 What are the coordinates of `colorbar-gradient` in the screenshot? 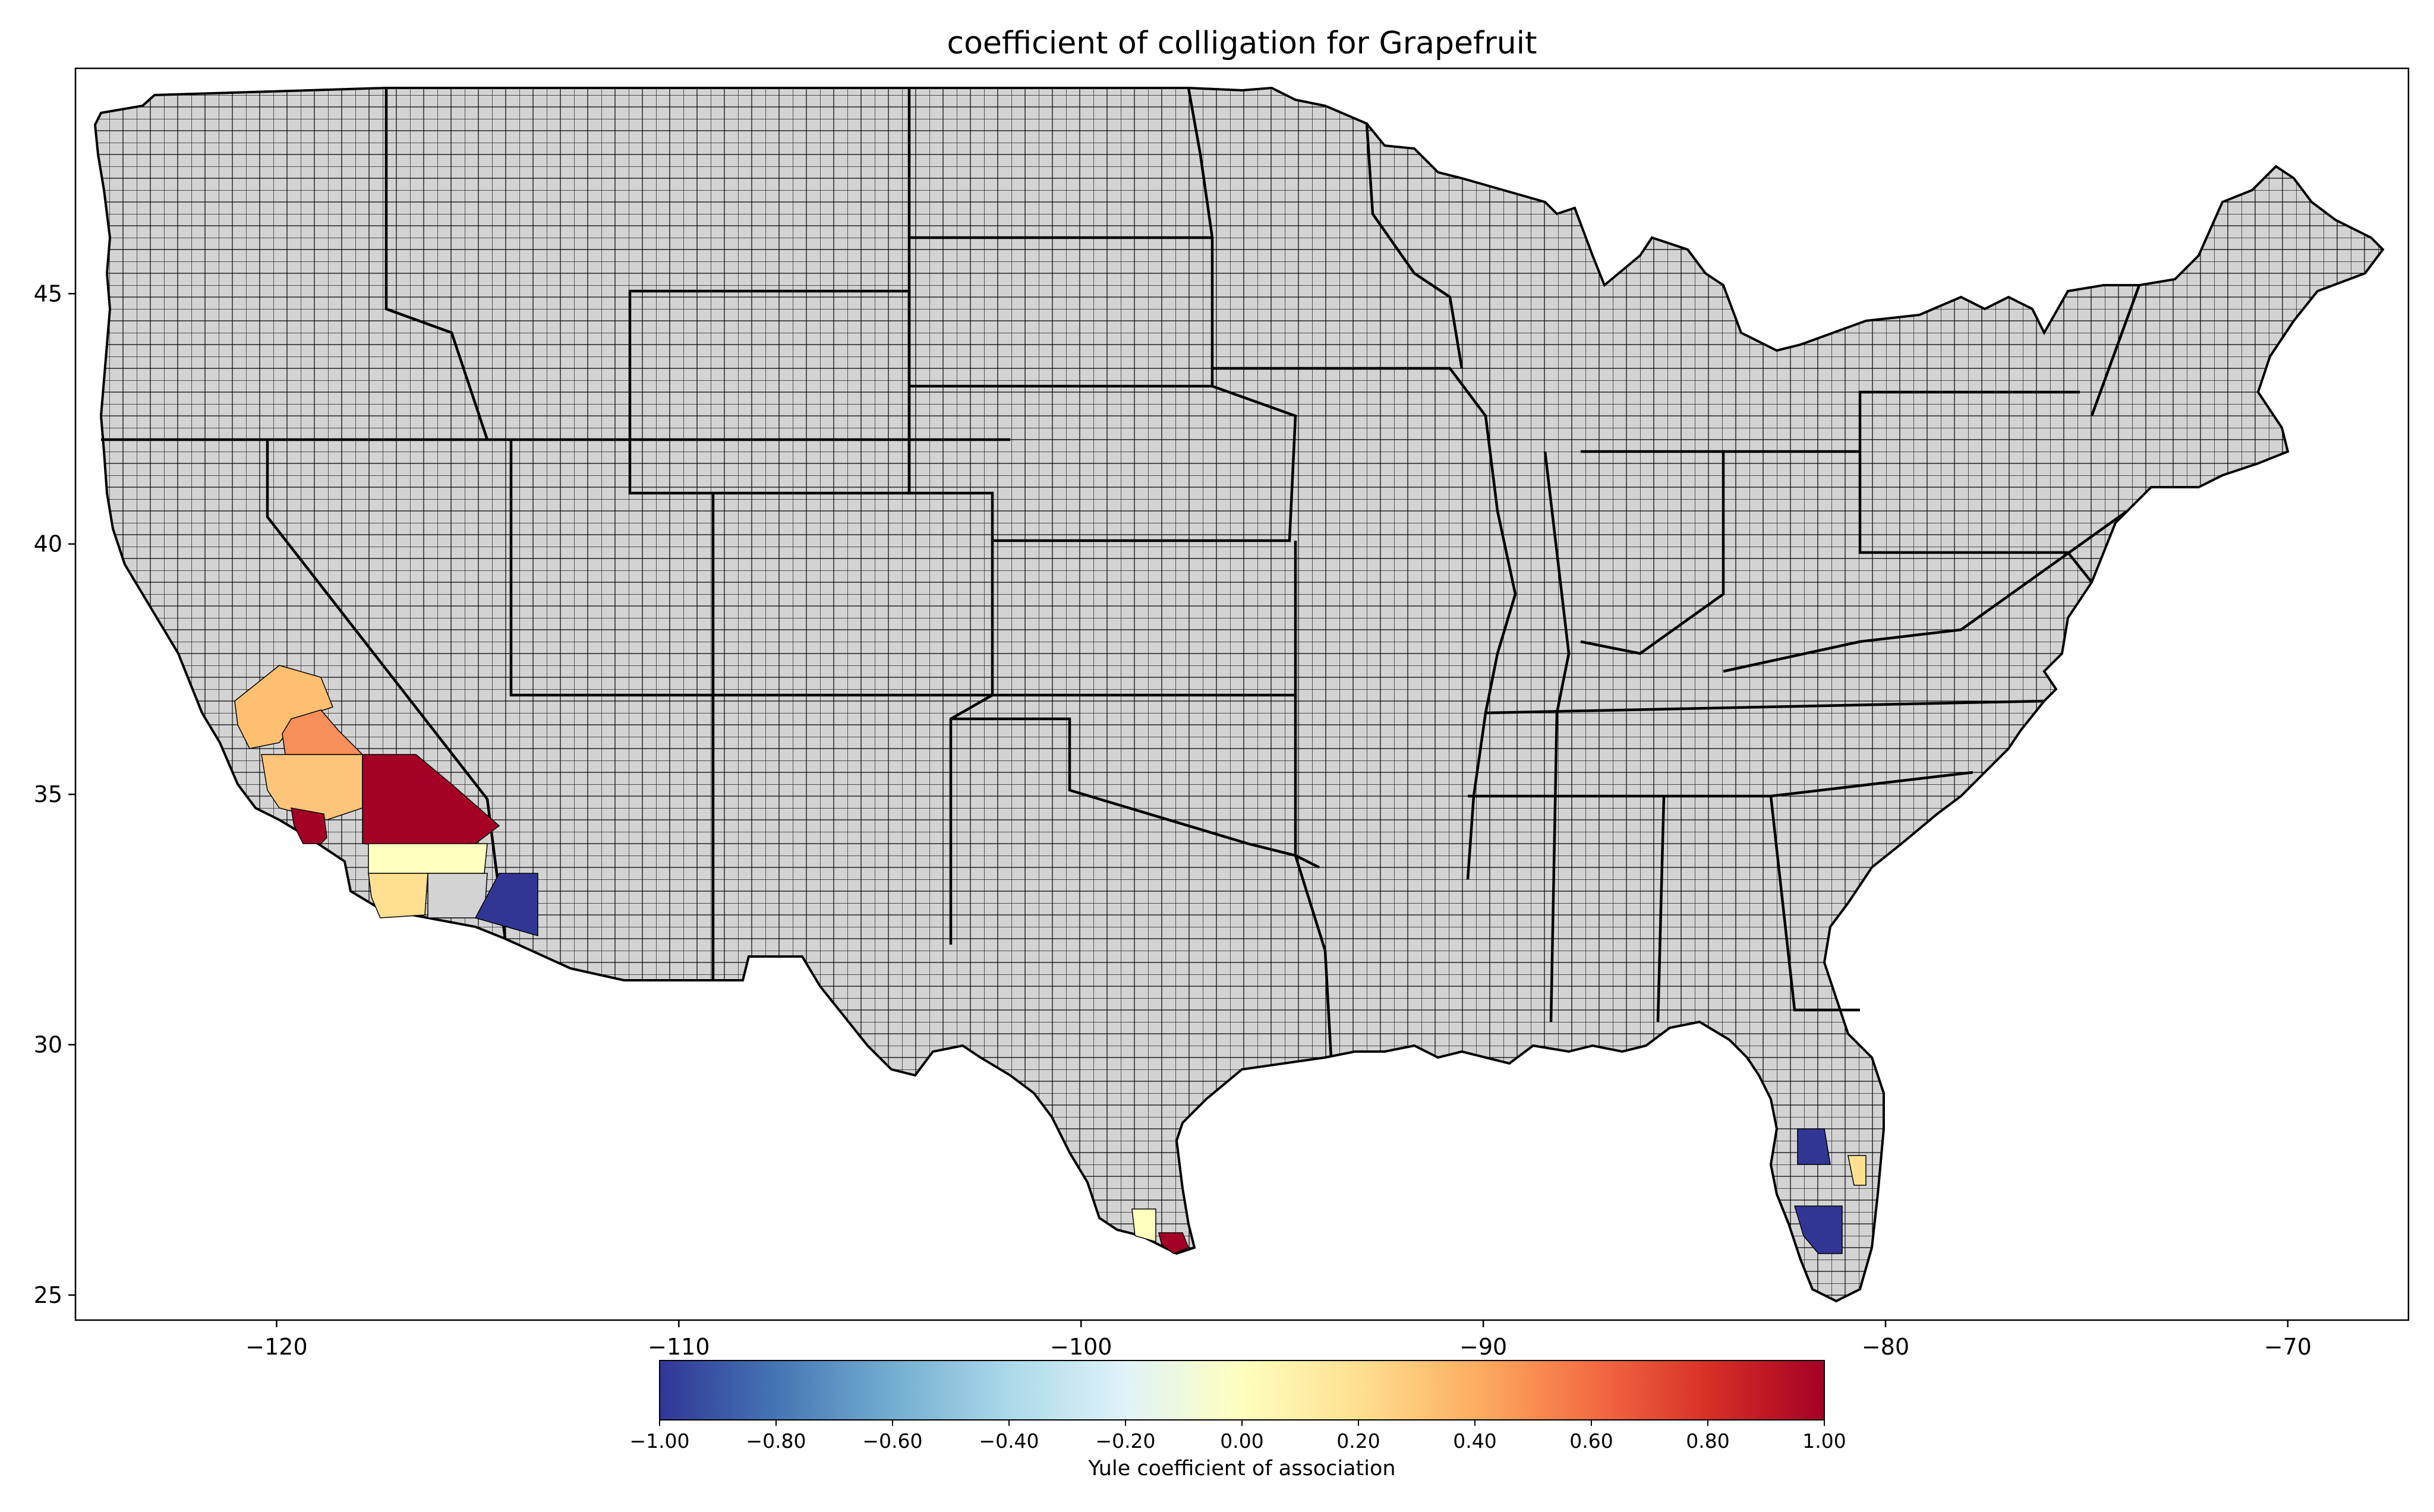 It's located at (1242, 1391).